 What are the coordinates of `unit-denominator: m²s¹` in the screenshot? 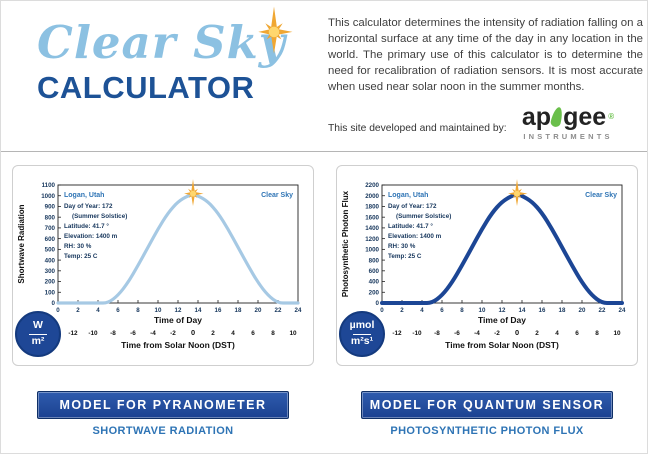 It's located at (362, 341).